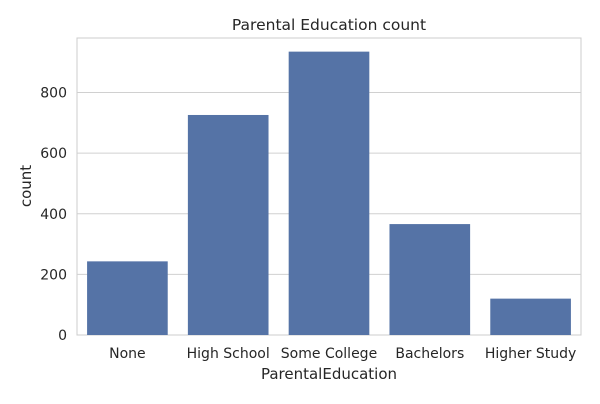  What do you see at coordinates (530, 354) in the screenshot?
I see `x-tick-label: Higher Study` at bounding box center [530, 354].